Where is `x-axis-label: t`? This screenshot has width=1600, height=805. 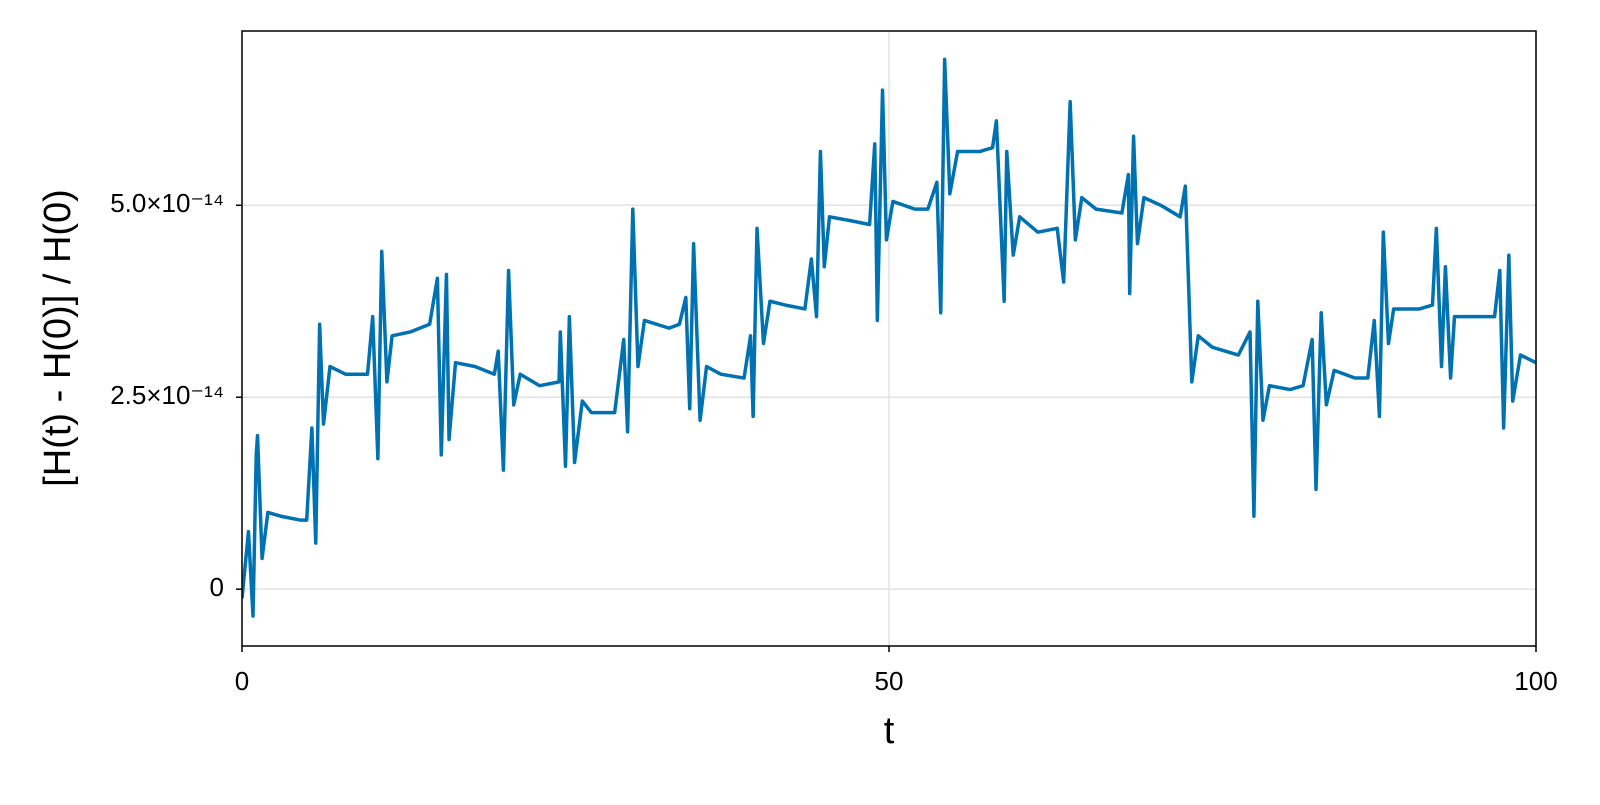
x-axis-label: t is located at coordinates (889, 731).